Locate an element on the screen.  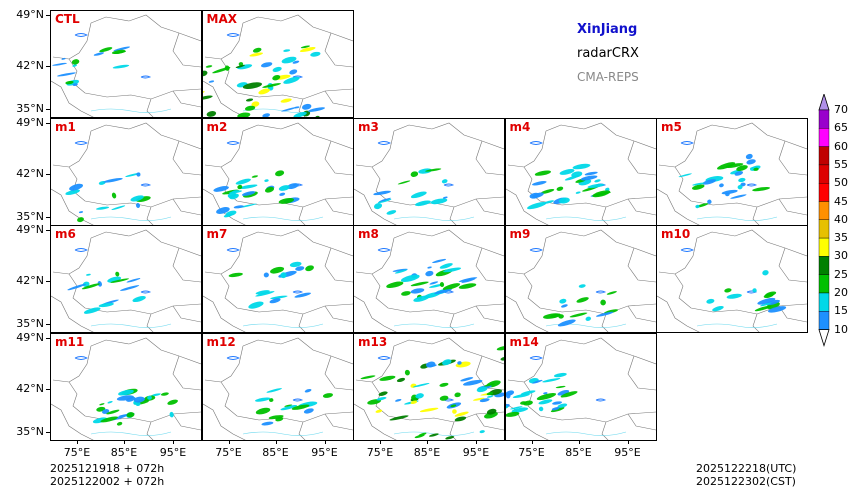
panel-label: MAX is located at coordinates (221, 19).